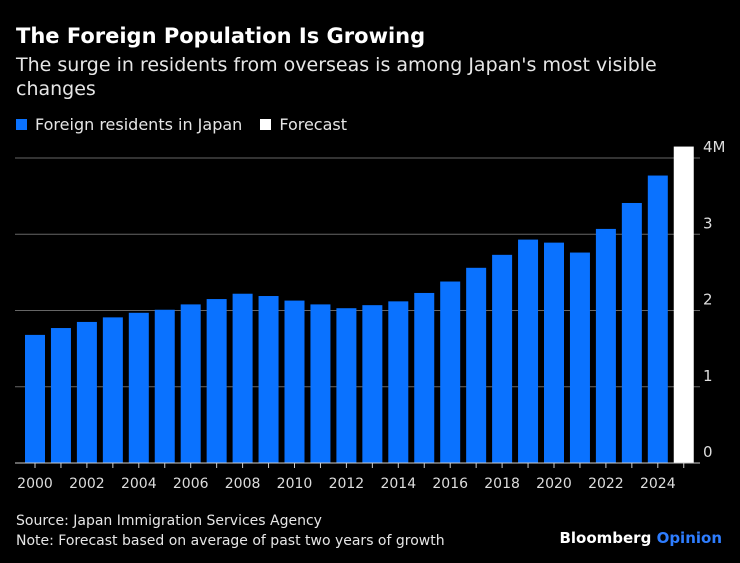 The image size is (740, 563). Describe the element at coordinates (221, 36) in the screenshot. I see `chart-title: The Foreign Population Is Growing` at that location.